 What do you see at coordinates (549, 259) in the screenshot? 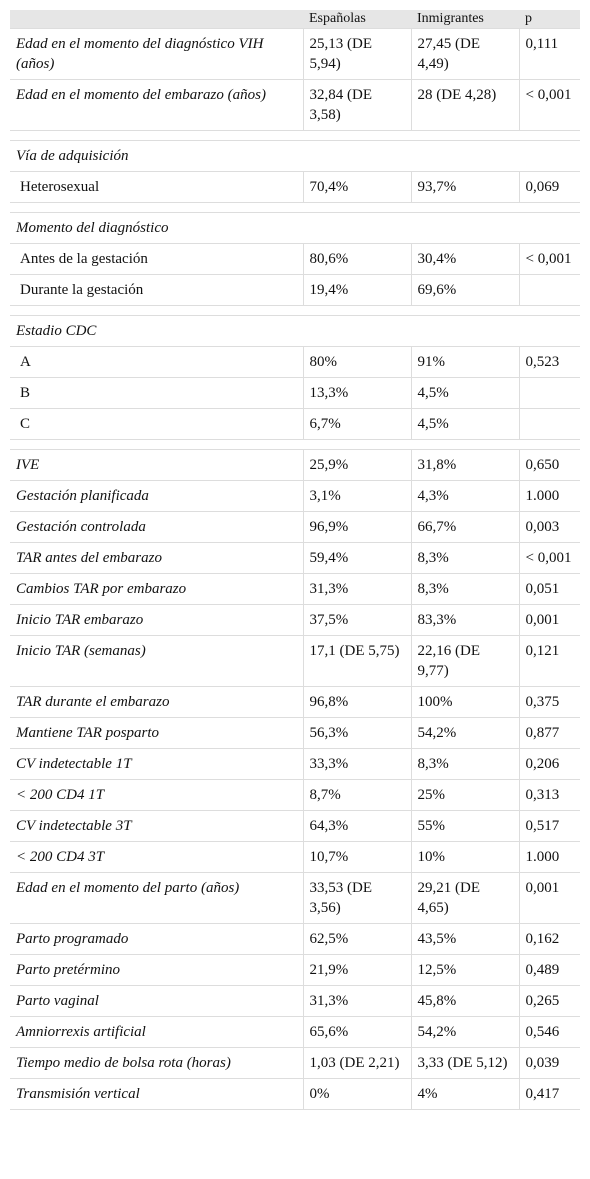
I see `table-cell: < 0,001` at bounding box center [549, 259].